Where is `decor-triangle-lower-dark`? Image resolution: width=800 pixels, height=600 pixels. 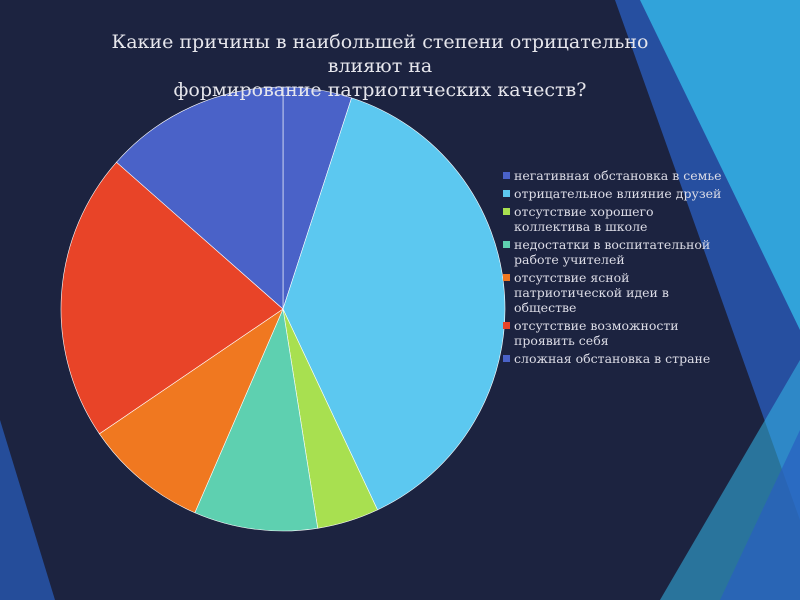
decor-triangle-lower-dark is located at coordinates (760, 515).